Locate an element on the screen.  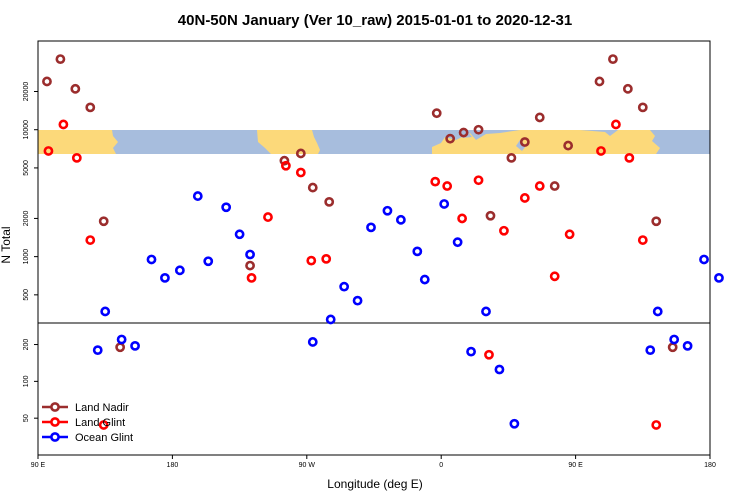
y-tick-label: 20000 is located at coordinates (26, 92).